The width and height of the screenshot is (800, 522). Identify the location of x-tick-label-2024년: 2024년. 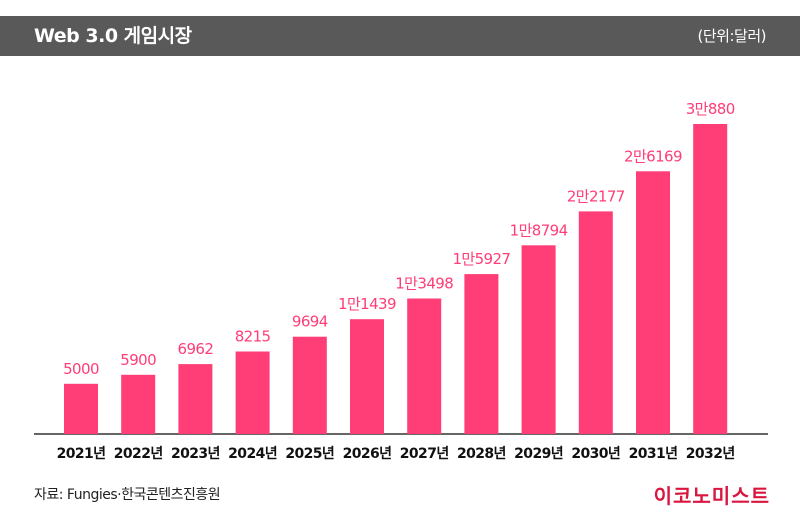
(252, 454).